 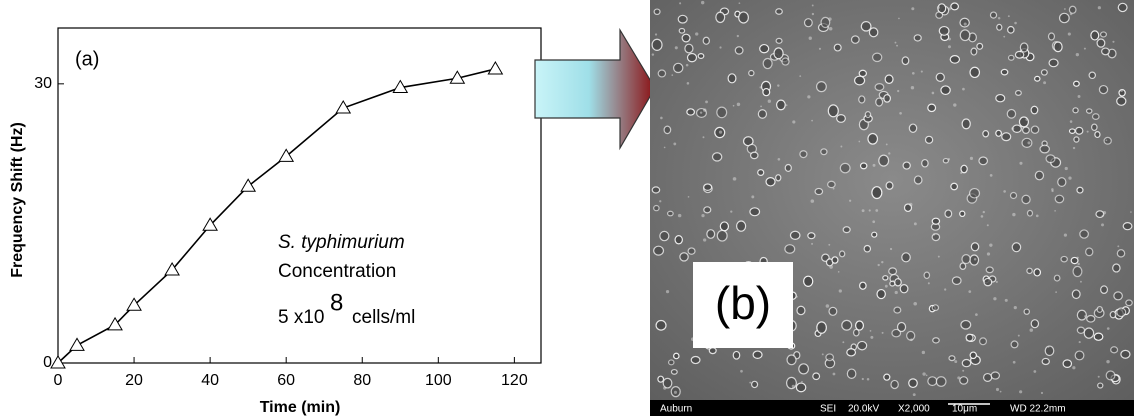 What do you see at coordinates (863, 409) in the screenshot?
I see `info-text: 20.0kV` at bounding box center [863, 409].